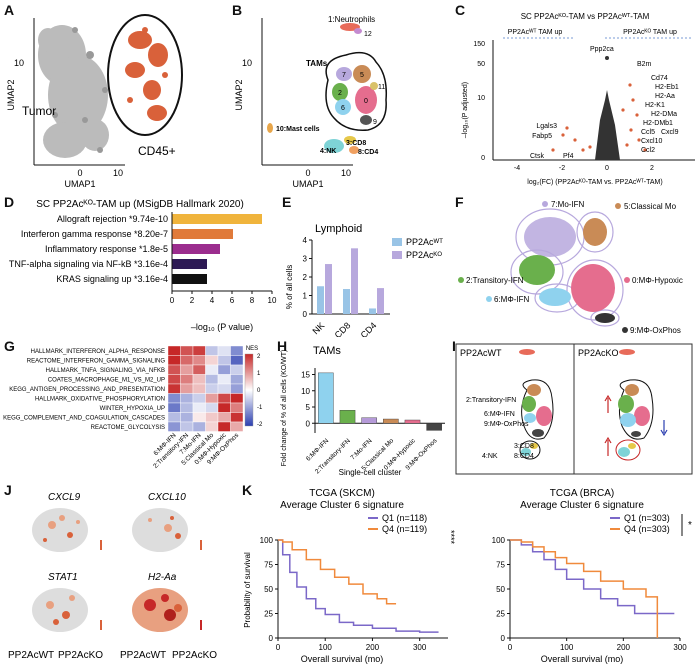  Describe the element at coordinates (644, 64) in the screenshot. I see `c-gene-b2m: B2m` at that location.